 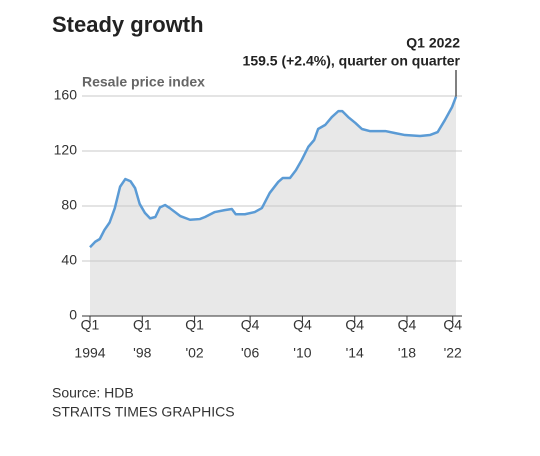 What do you see at coordinates (66, 150) in the screenshot?
I see `y-tick-label: 120` at bounding box center [66, 150].